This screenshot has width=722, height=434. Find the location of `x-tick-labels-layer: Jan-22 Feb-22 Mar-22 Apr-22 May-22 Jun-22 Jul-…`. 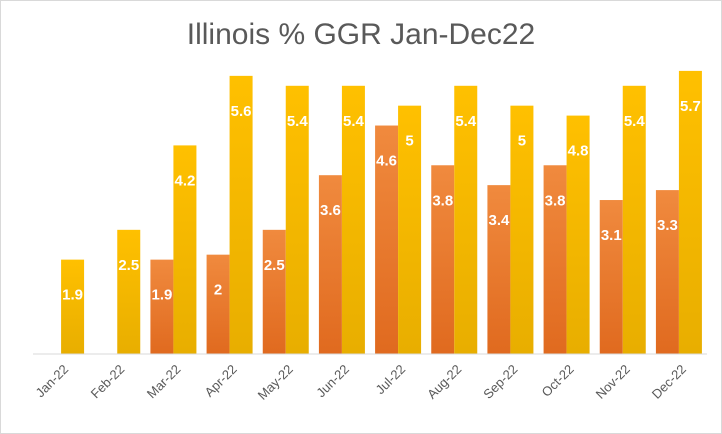

x-tick-labels-layer: Jan-22 Feb-22 Mar-22 Apr-22 May-22 Jun-22 Jul-… is located at coordinates (360, 382).